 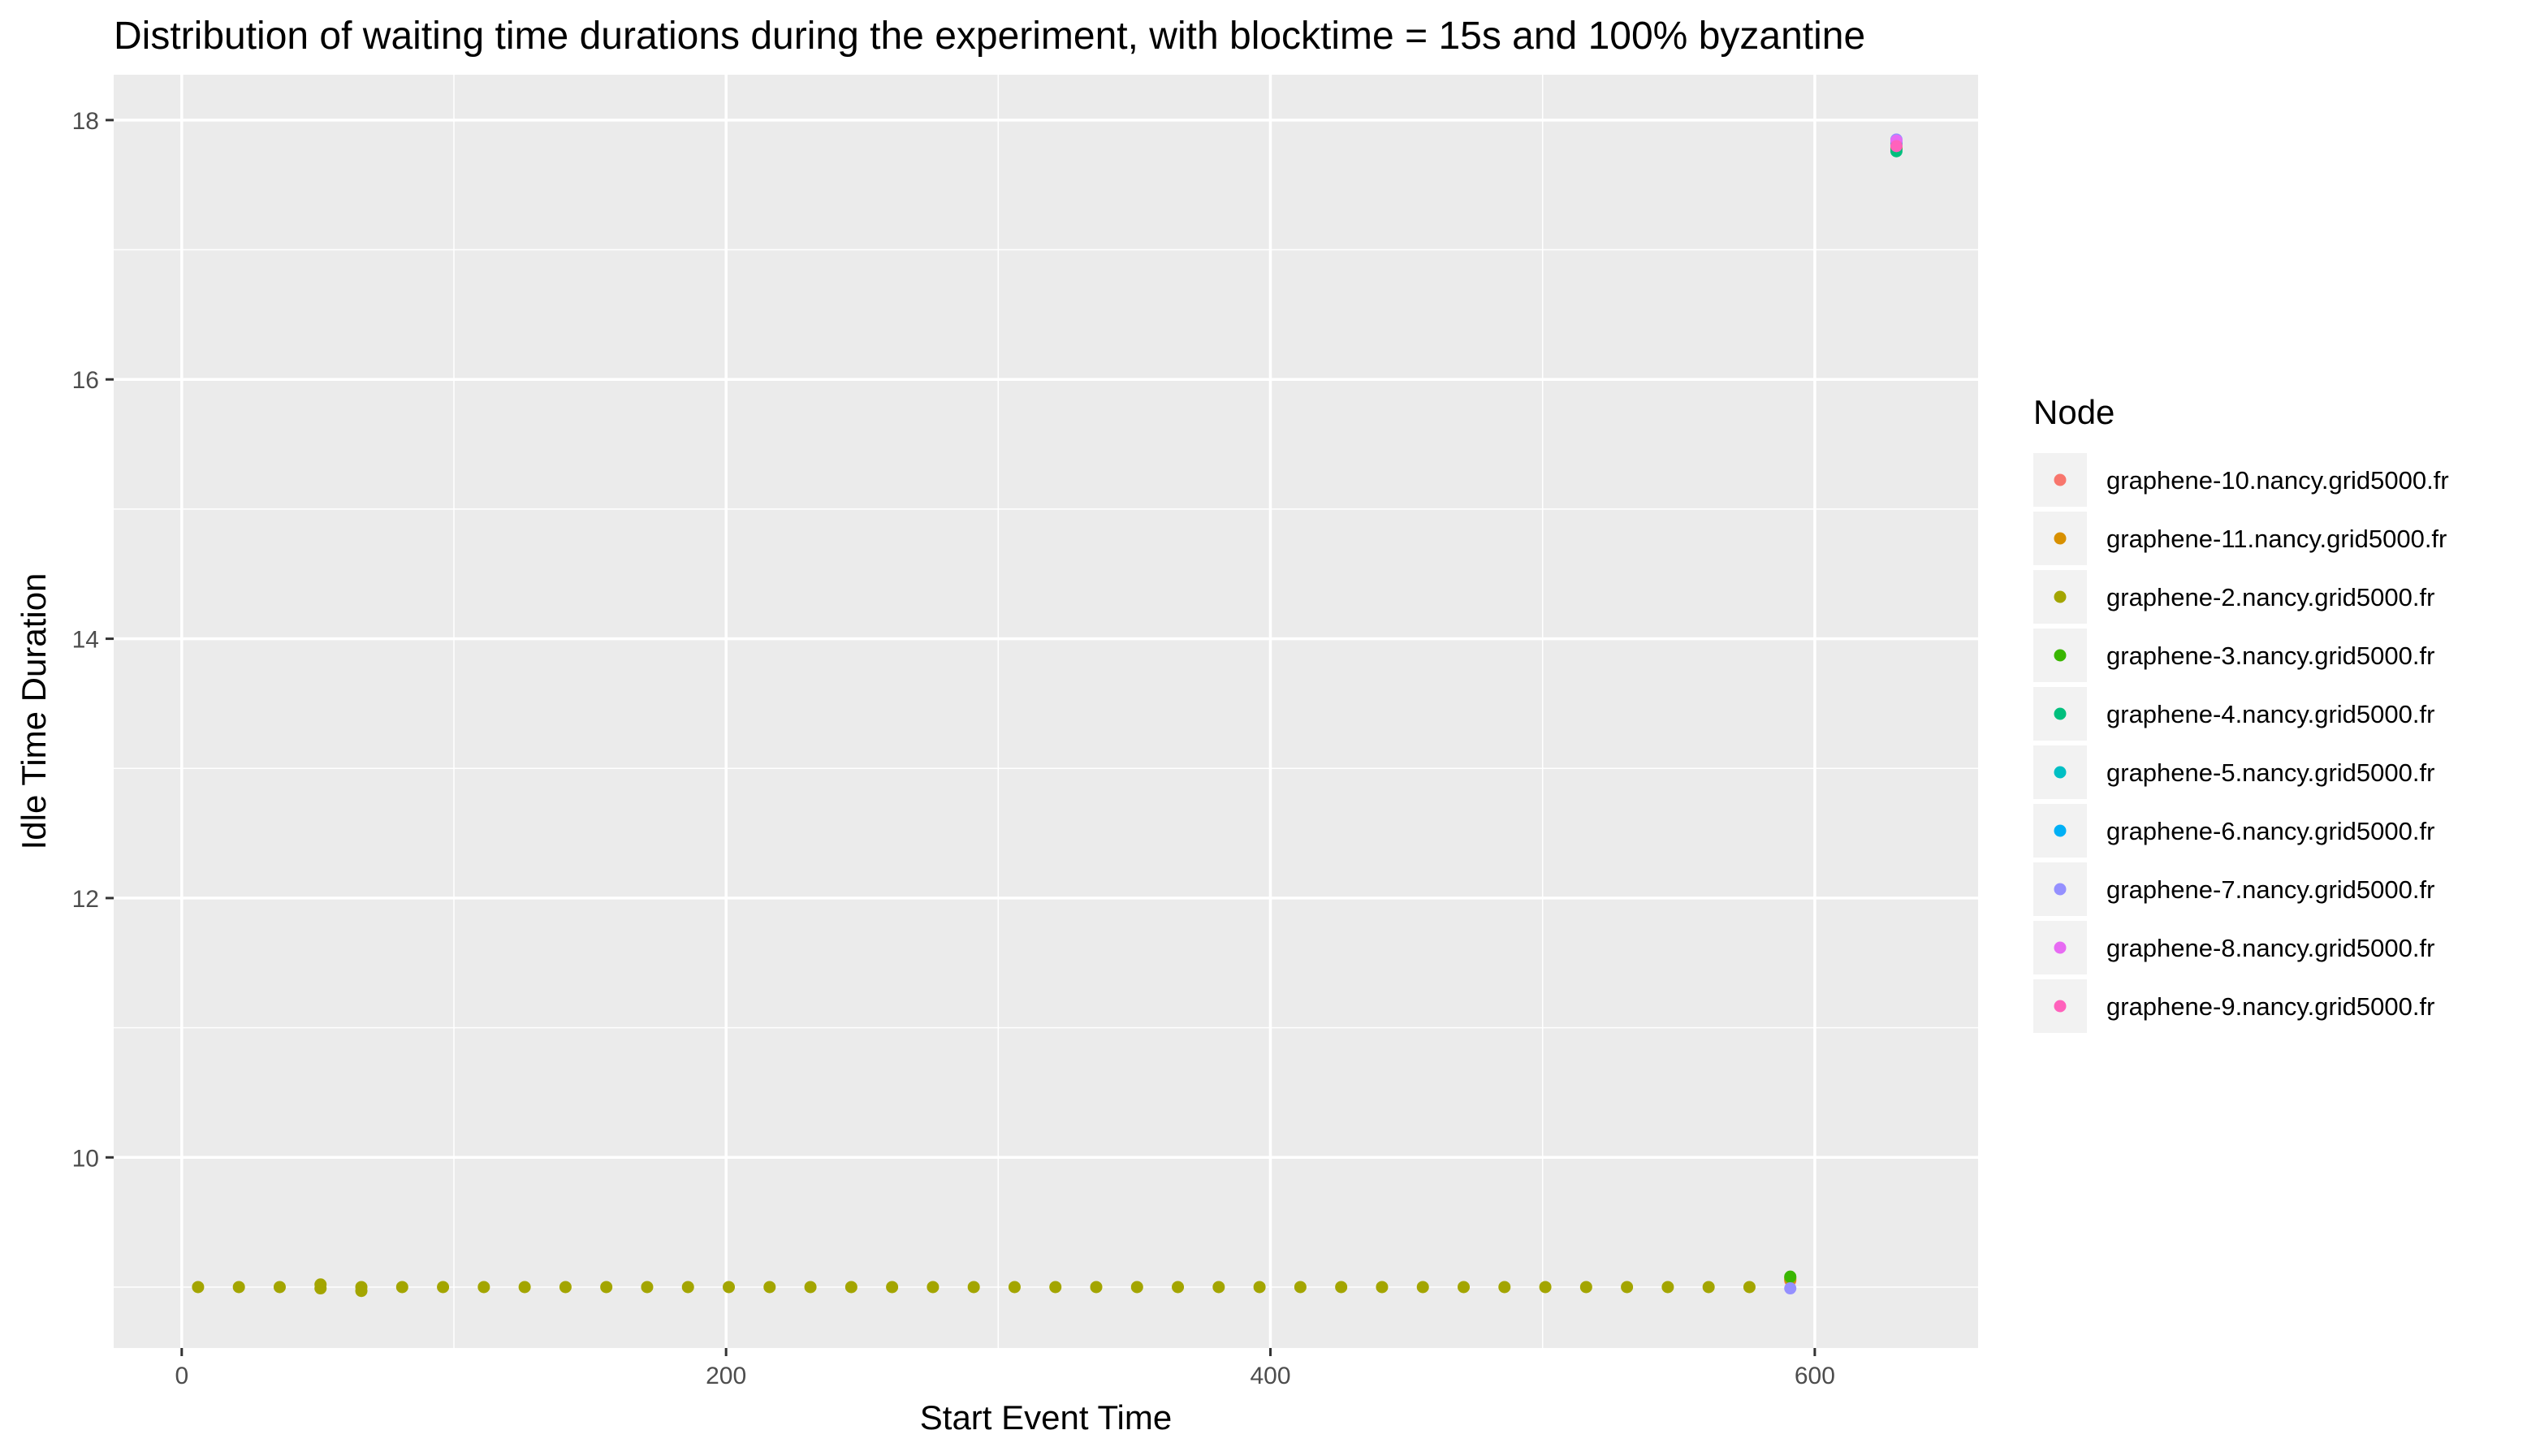 What do you see at coordinates (2074, 412) in the screenshot?
I see `legend-title: Node` at bounding box center [2074, 412].